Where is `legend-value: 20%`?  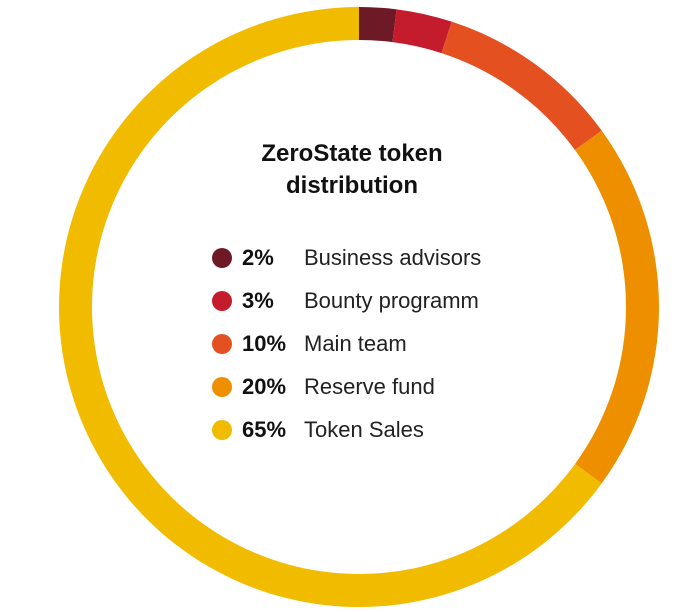
legend-value: 20% is located at coordinates (264, 386).